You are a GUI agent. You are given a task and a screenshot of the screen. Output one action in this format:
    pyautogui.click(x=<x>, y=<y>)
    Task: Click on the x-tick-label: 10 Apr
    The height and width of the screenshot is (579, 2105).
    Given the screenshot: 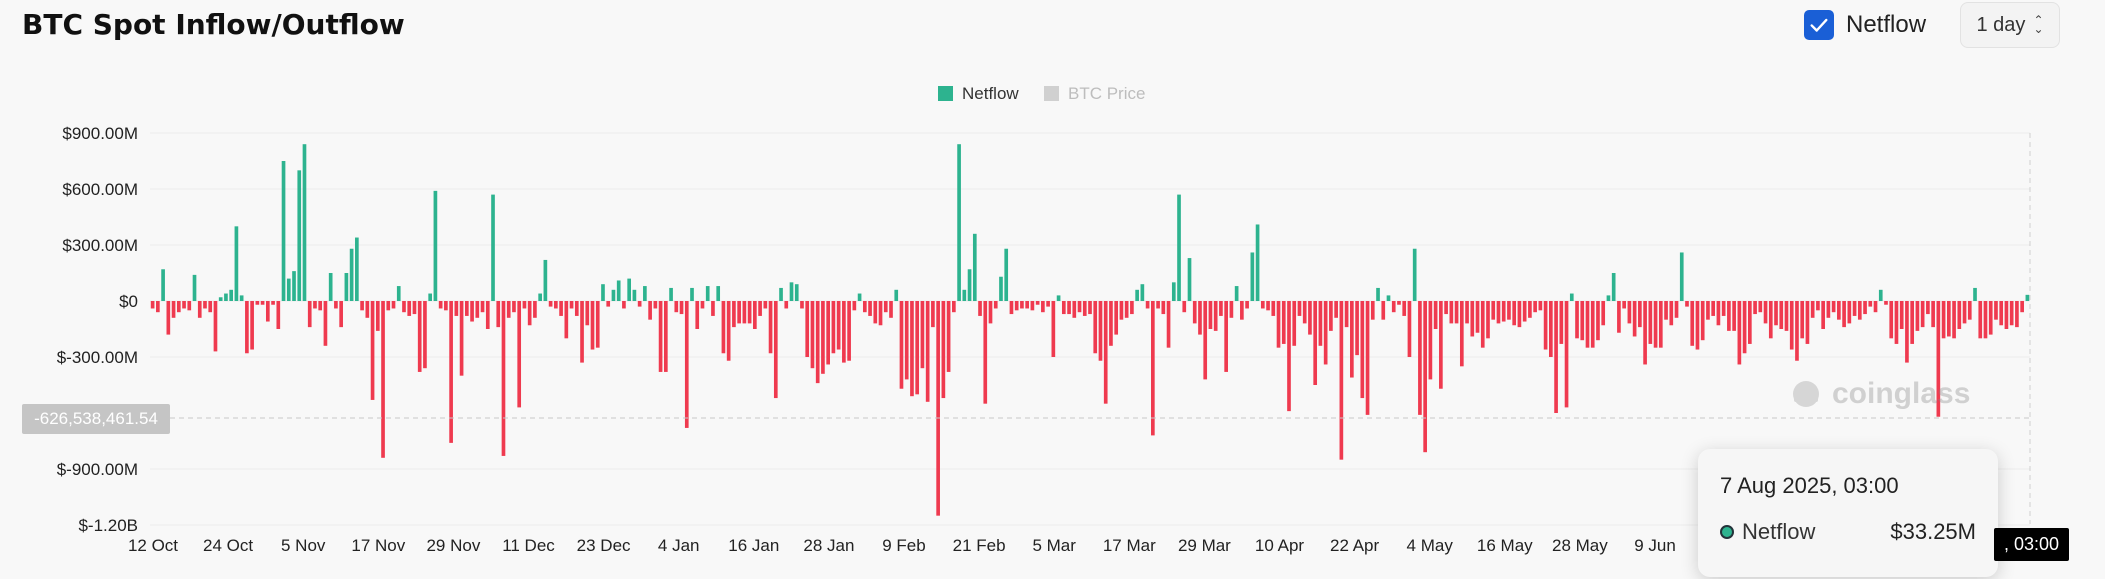 What is the action you would take?
    pyautogui.click(x=1279, y=545)
    